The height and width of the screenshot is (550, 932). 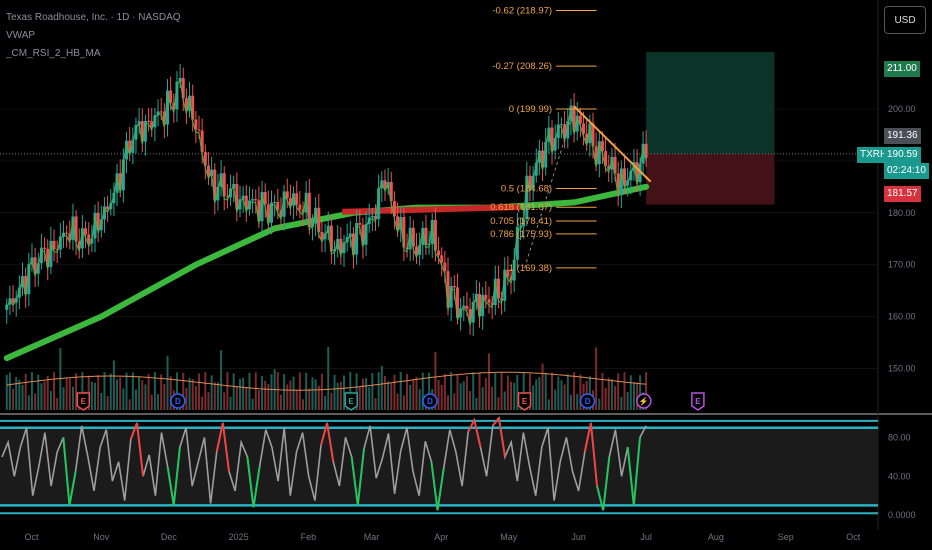 What do you see at coordinates (390, 401) in the screenshot?
I see `event-markers: E D E D E D ⚡ E` at bounding box center [390, 401].